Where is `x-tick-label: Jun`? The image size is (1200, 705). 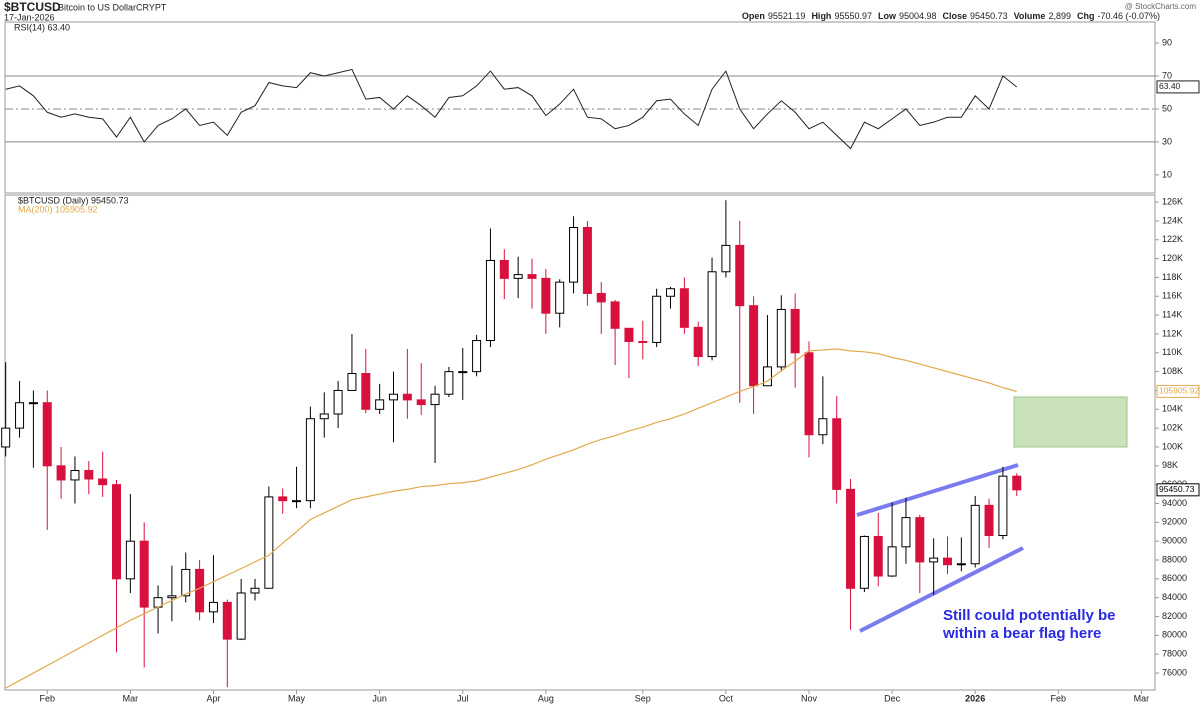 x-tick-label: Jun is located at coordinates (379, 698).